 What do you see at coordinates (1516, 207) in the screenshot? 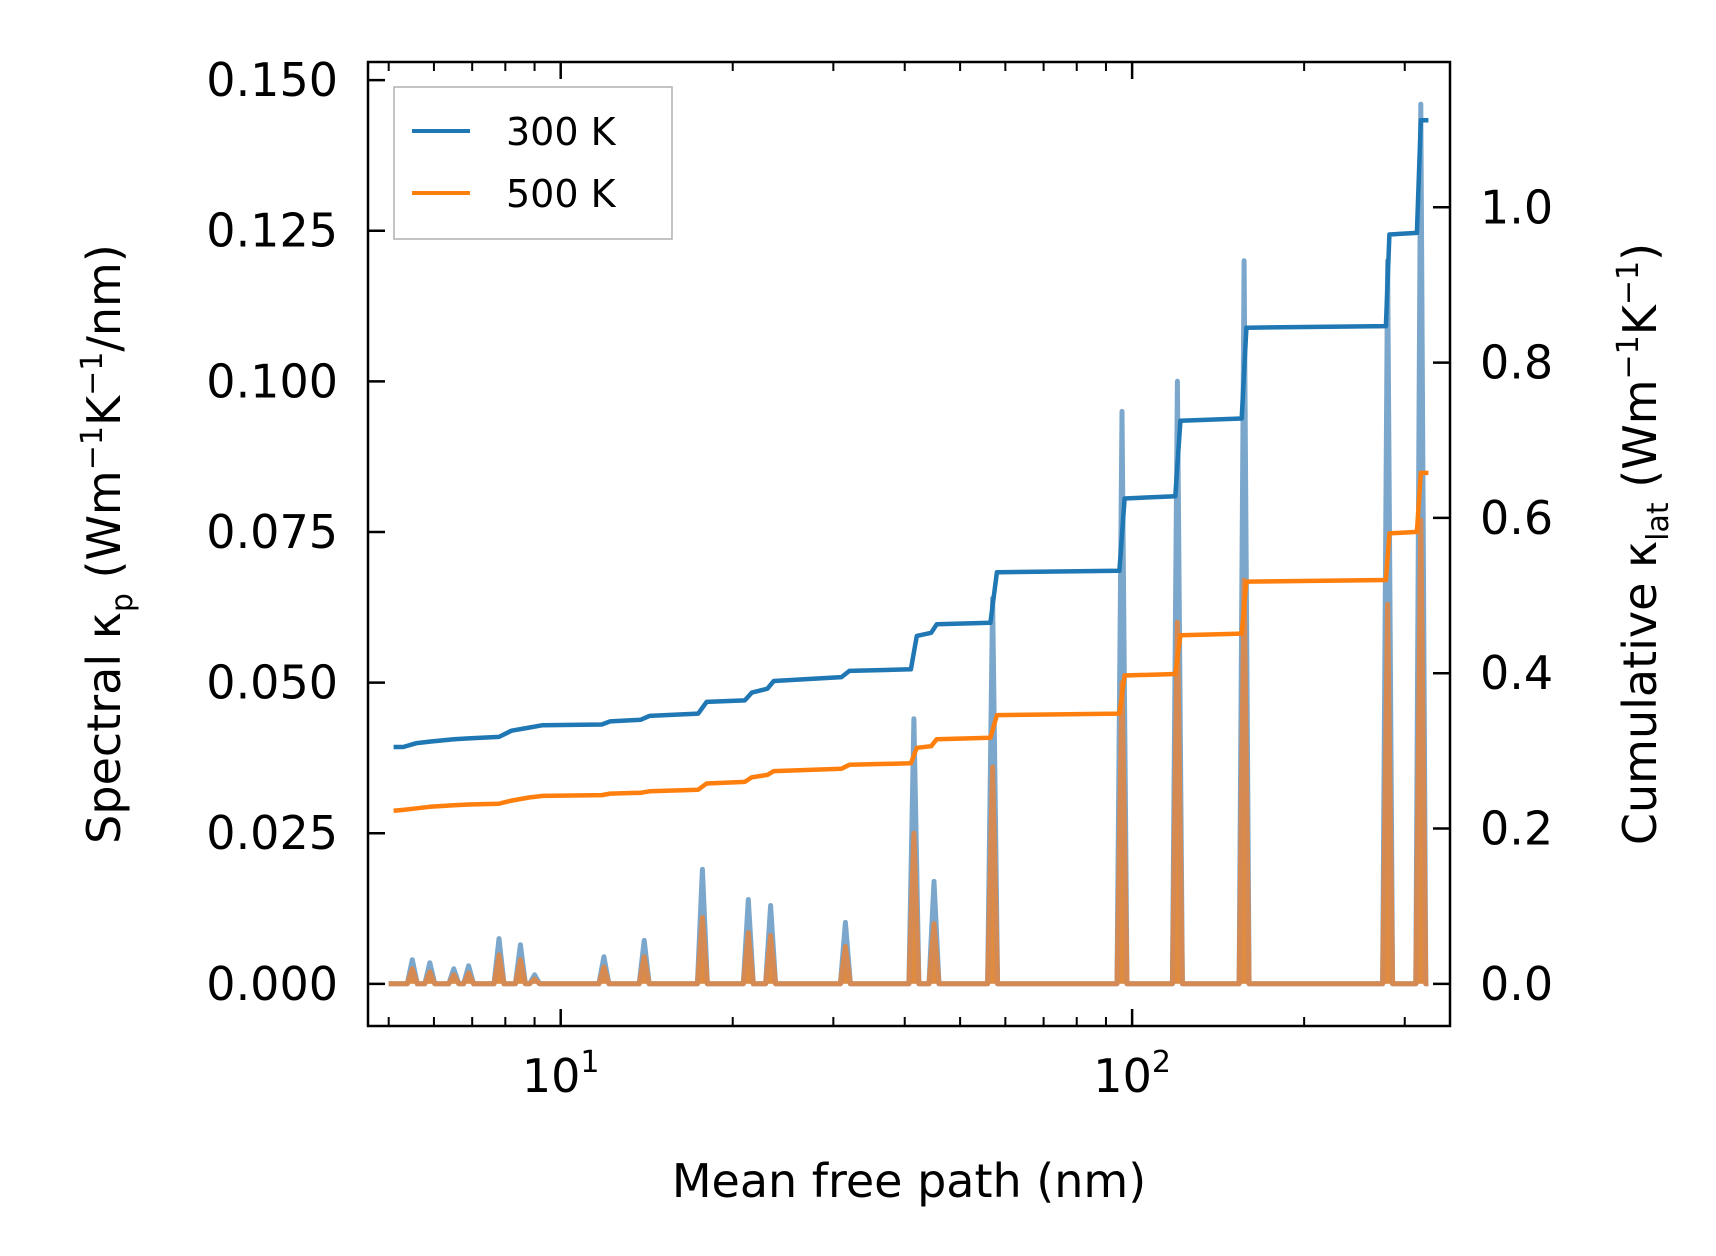
I see `right-y-tick-label: 1.0` at bounding box center [1516, 207].